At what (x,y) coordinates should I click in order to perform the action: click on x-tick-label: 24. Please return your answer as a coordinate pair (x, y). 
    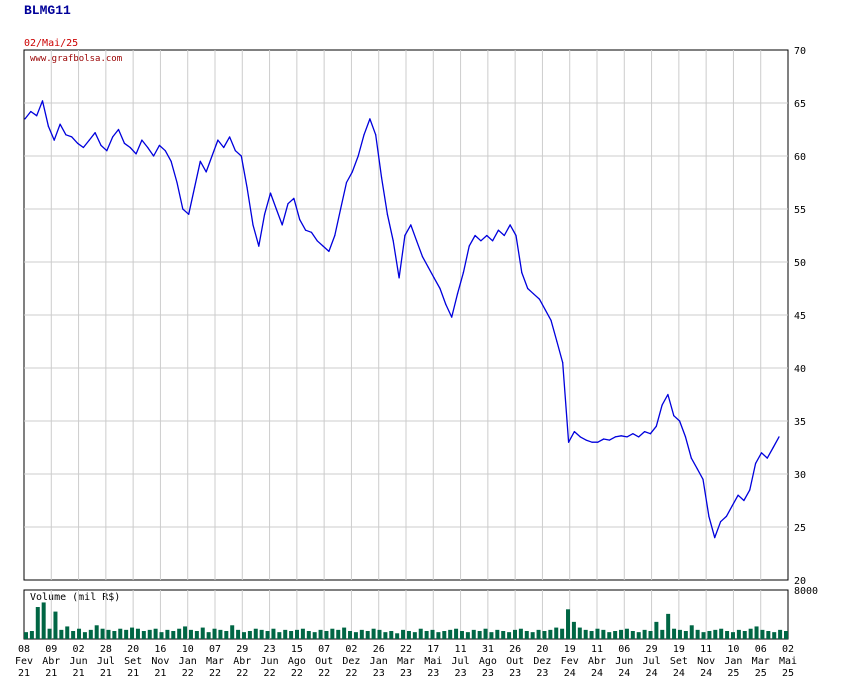
    Looking at the image, I should click on (652, 673).